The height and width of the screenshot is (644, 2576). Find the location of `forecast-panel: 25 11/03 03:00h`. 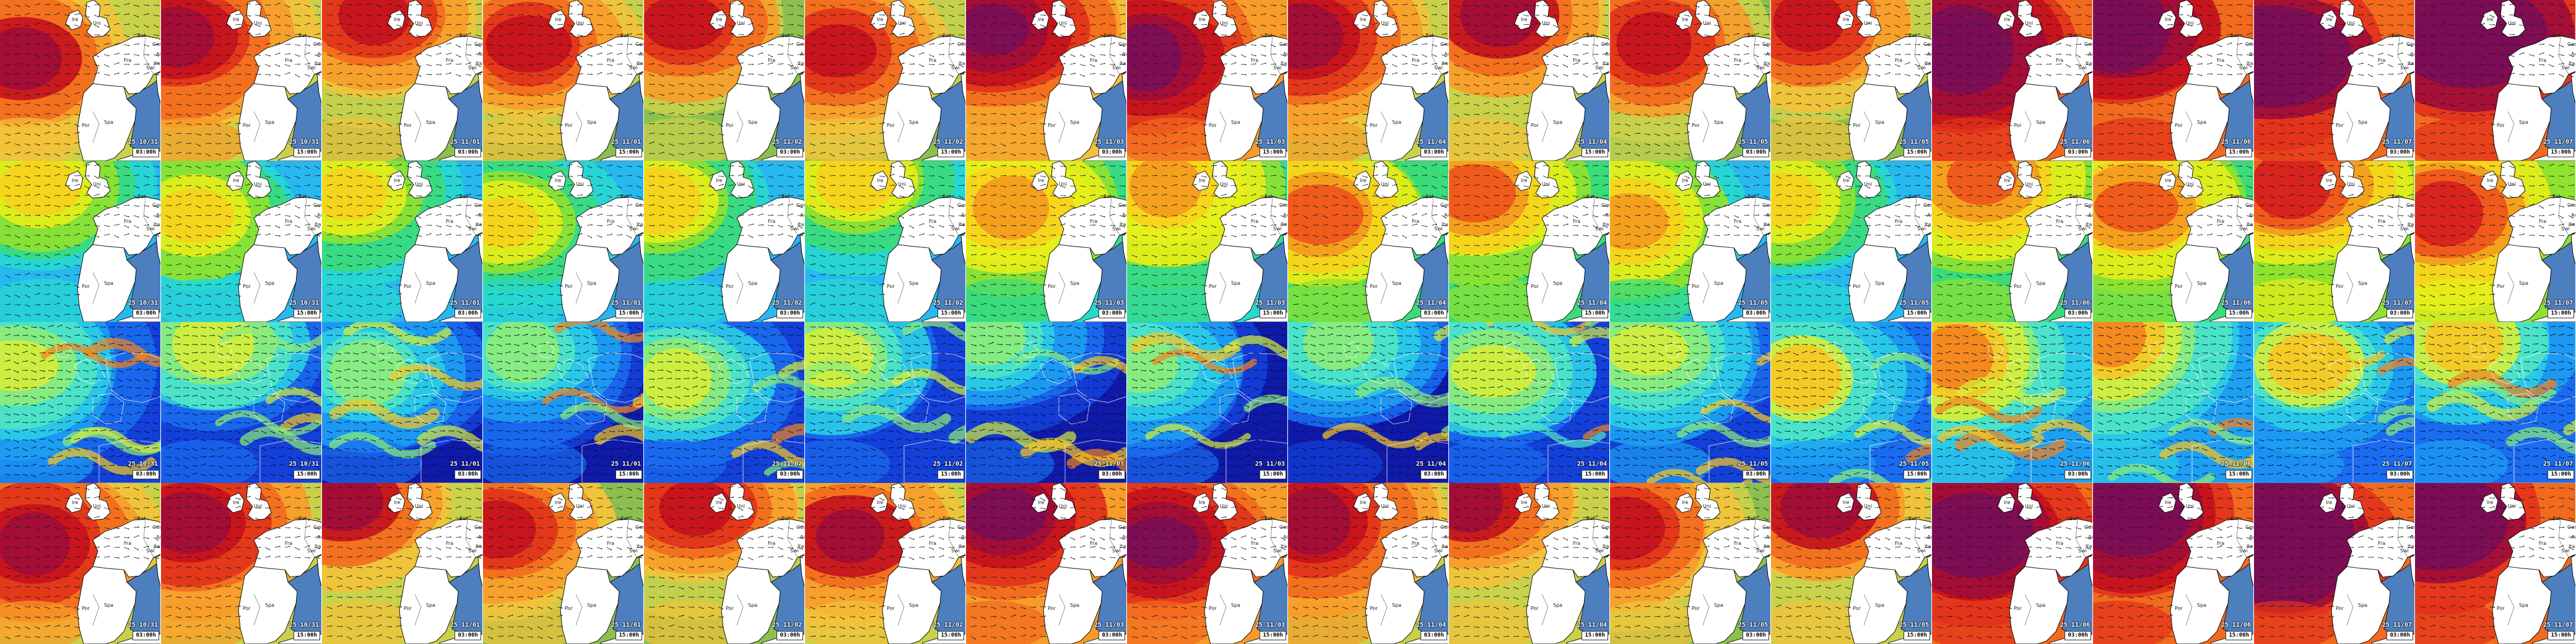

forecast-panel: 25 11/03 03:00h is located at coordinates (1046, 402).